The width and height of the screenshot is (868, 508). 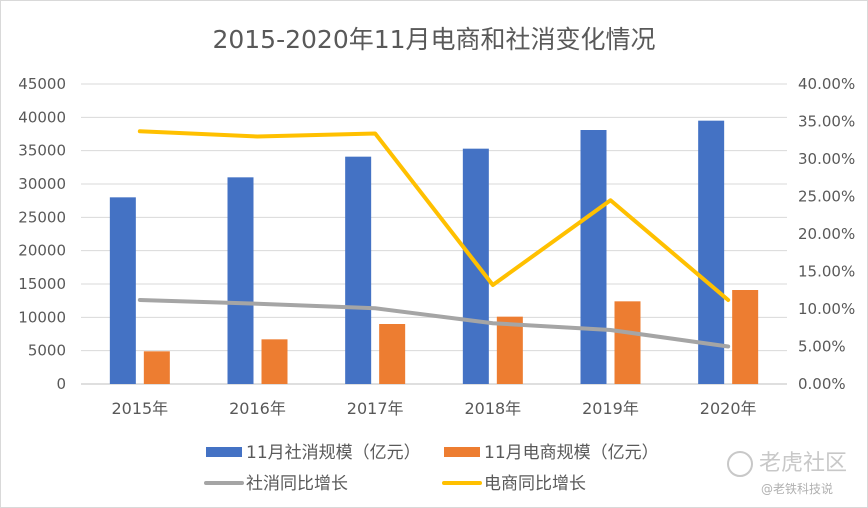 I want to click on y-right-tick-label: 10.00%, so click(x=826, y=309).